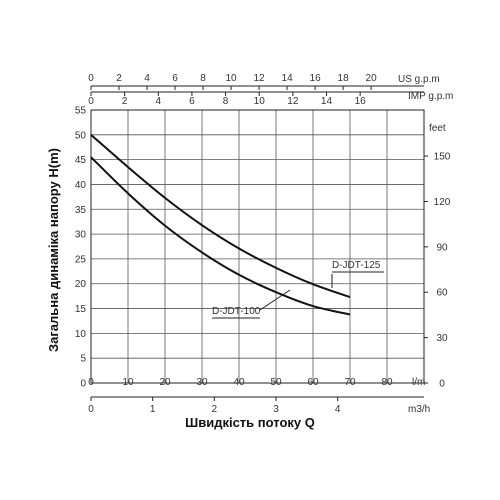  What do you see at coordinates (260, 101) in the screenshot?
I see `imp-gpm-tick-10: 10` at bounding box center [260, 101].